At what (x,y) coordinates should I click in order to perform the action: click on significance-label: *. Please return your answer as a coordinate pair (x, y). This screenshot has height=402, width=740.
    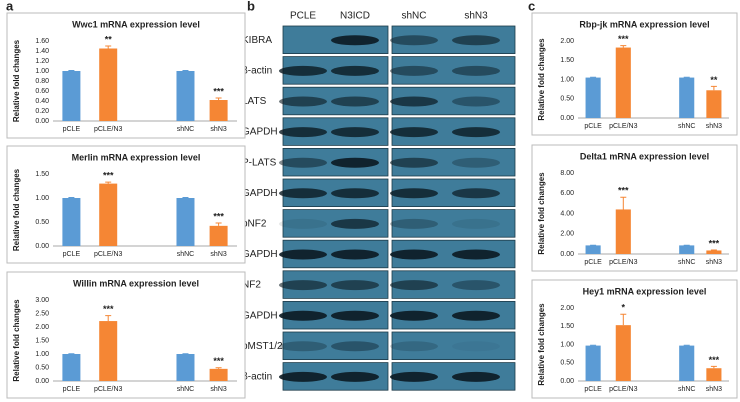
    Looking at the image, I should click on (624, 308).